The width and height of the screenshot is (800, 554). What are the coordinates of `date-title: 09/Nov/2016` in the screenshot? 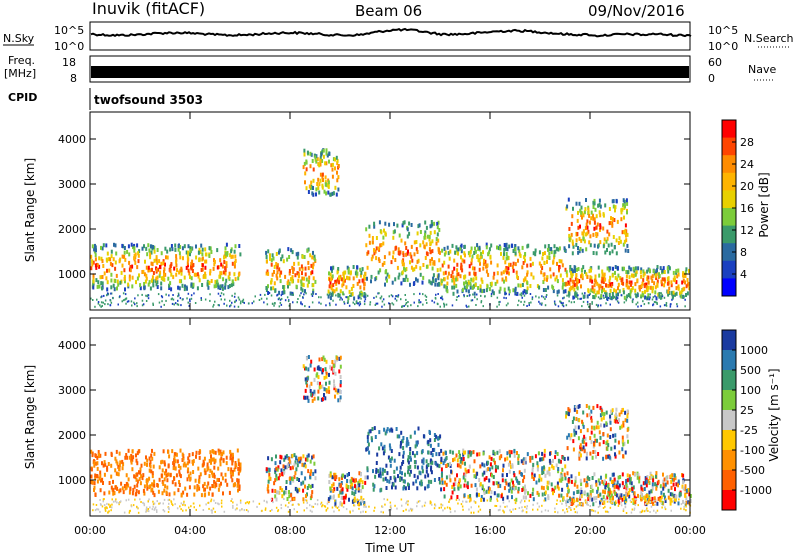 It's located at (636, 11).